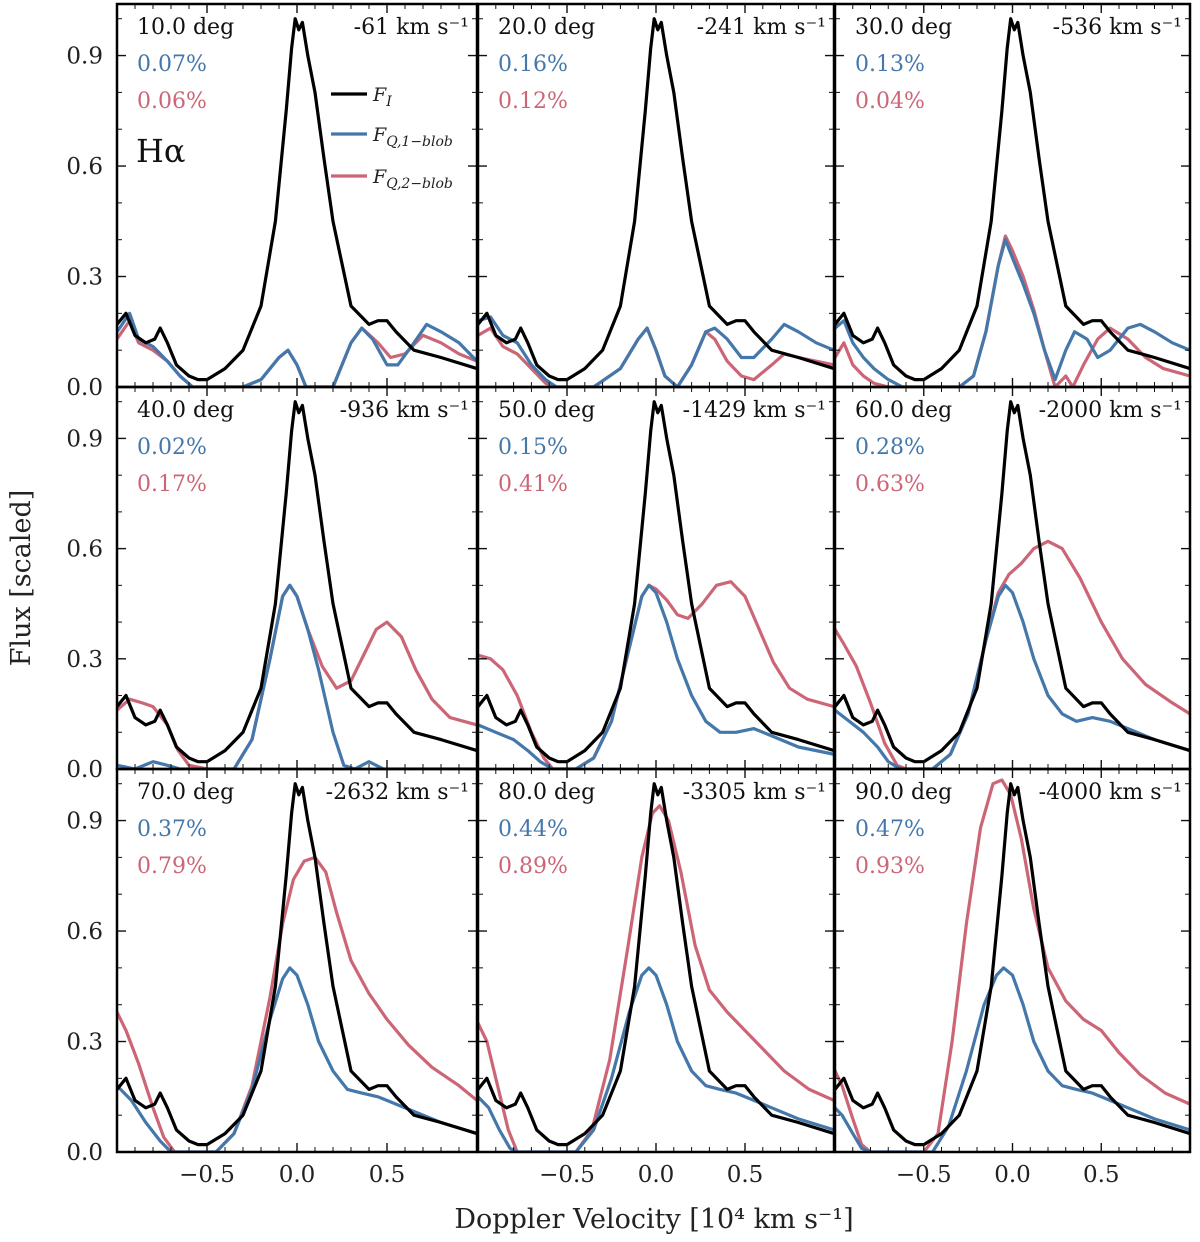 The image size is (1200, 1242). I want to click on velocity-label: -61 km s⁻¹, so click(411, 27).